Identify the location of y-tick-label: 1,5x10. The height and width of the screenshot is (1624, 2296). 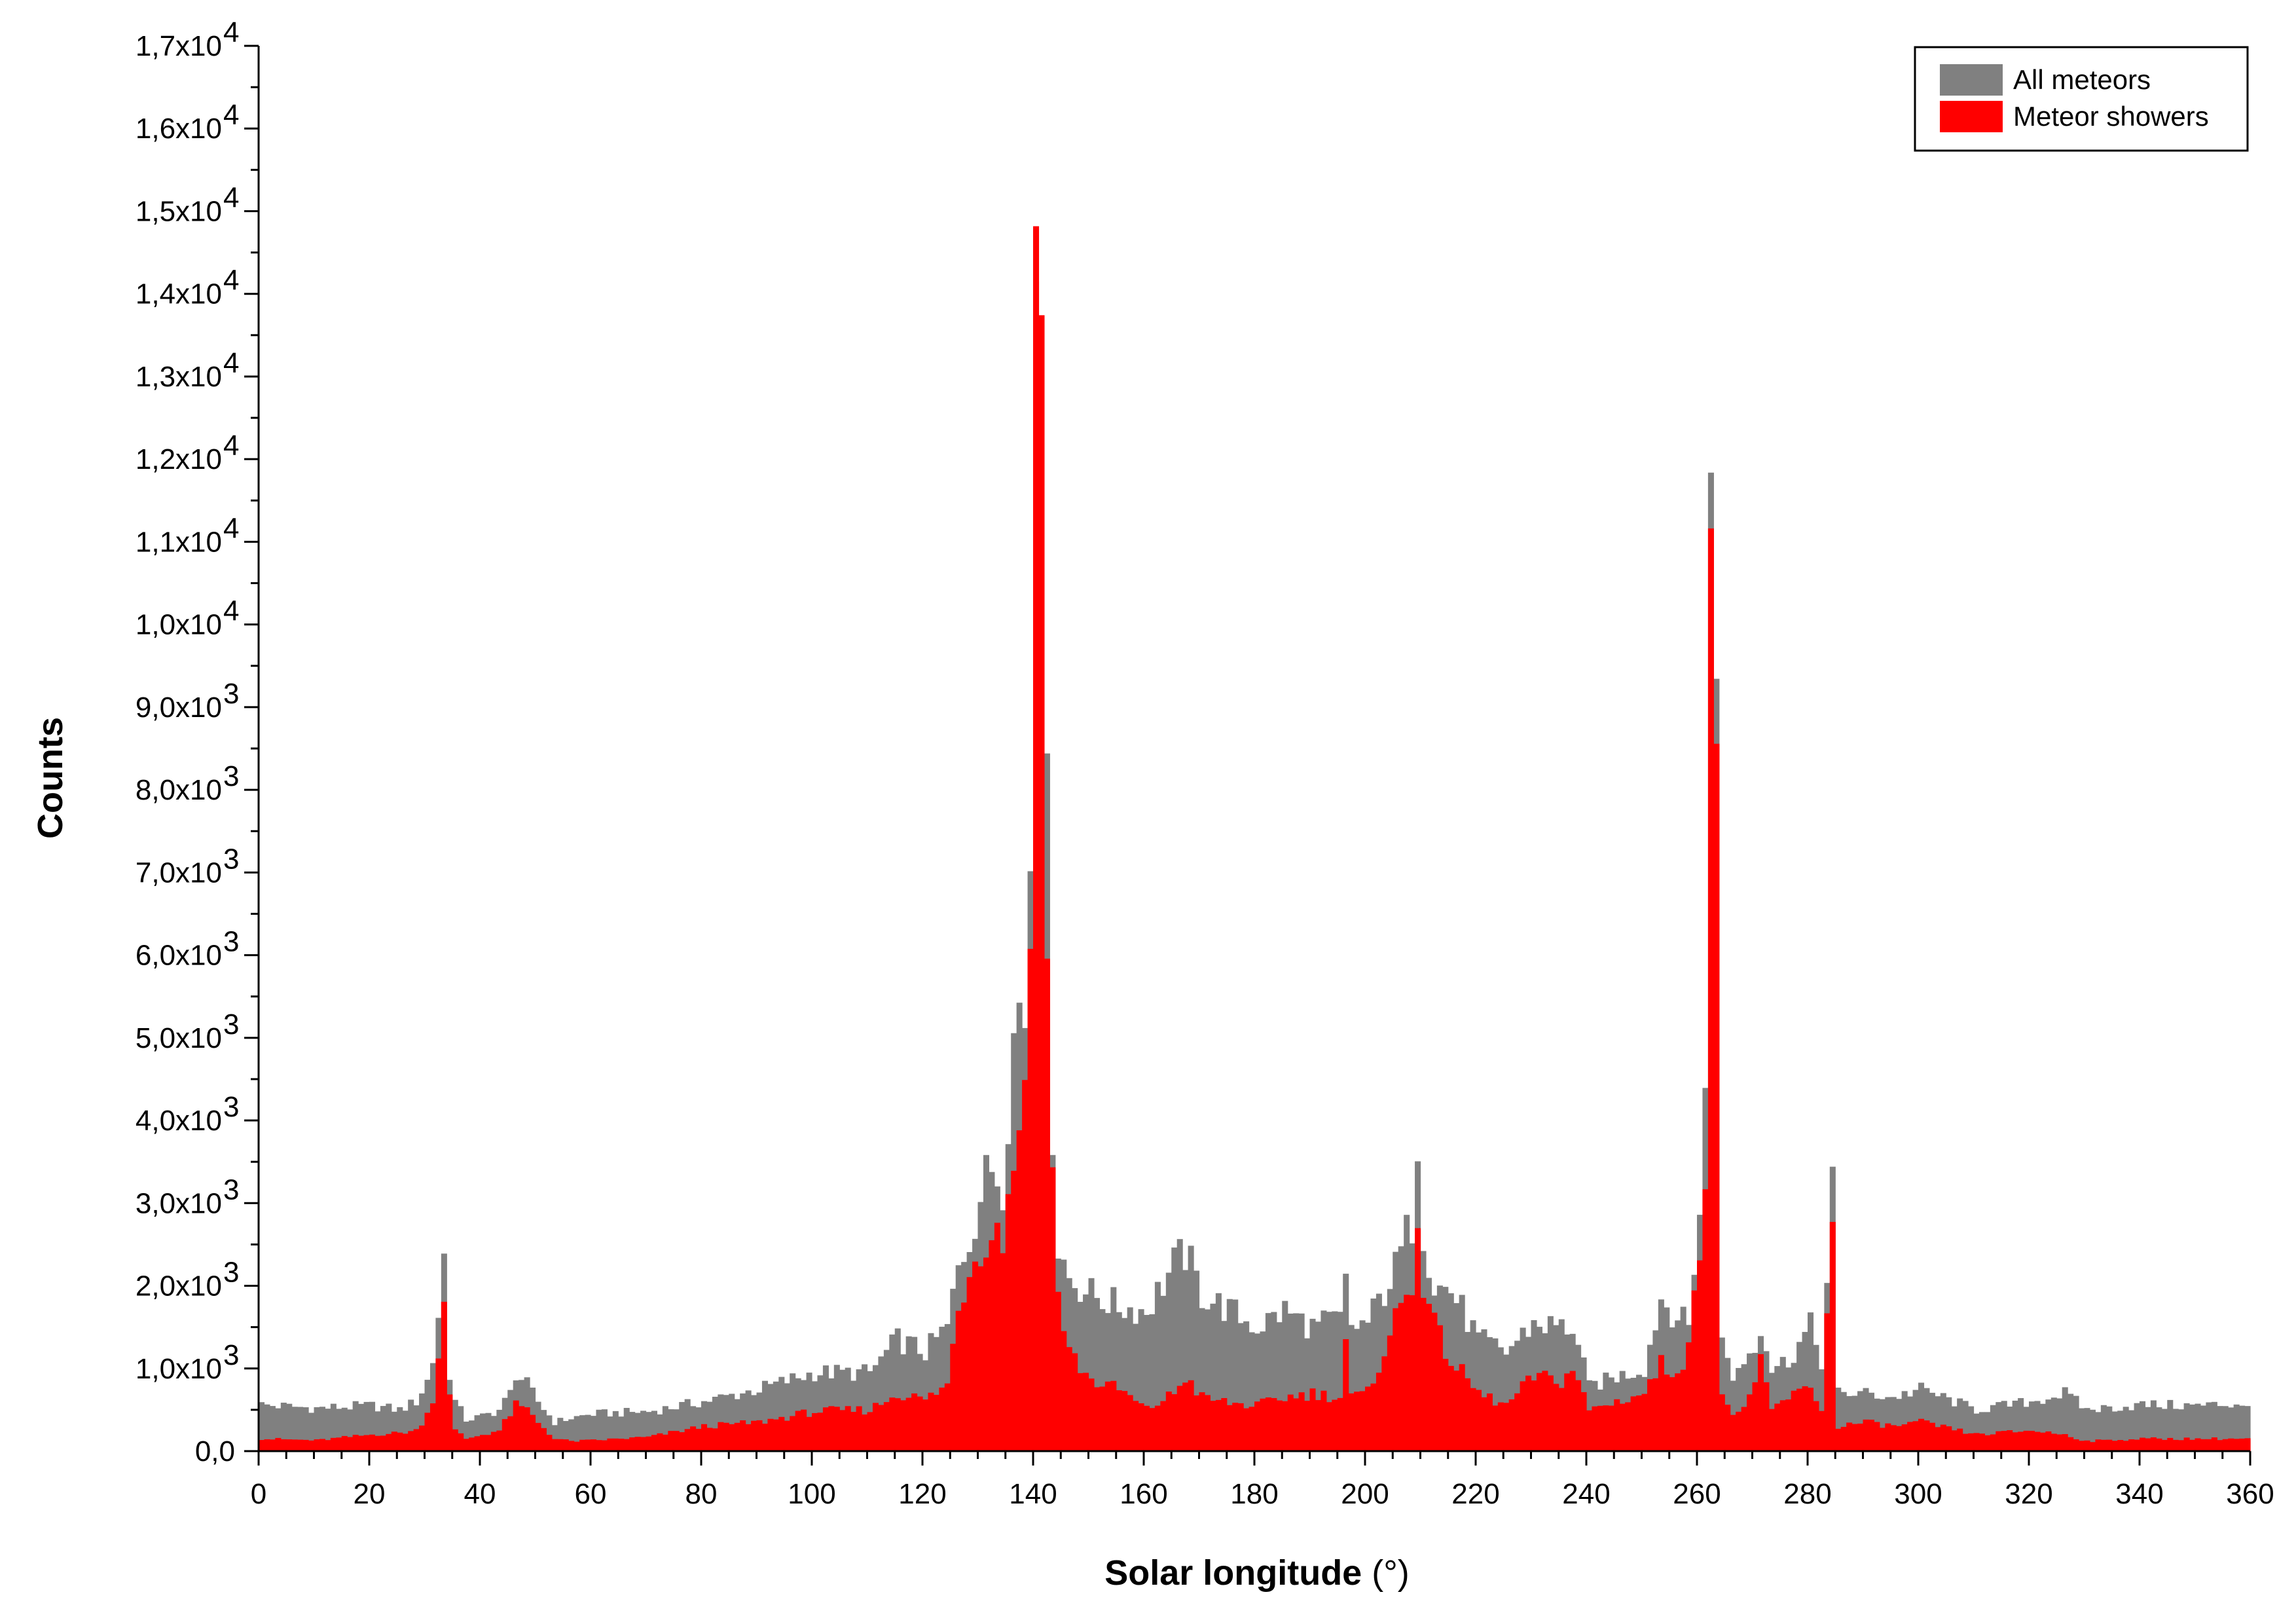
(179, 211).